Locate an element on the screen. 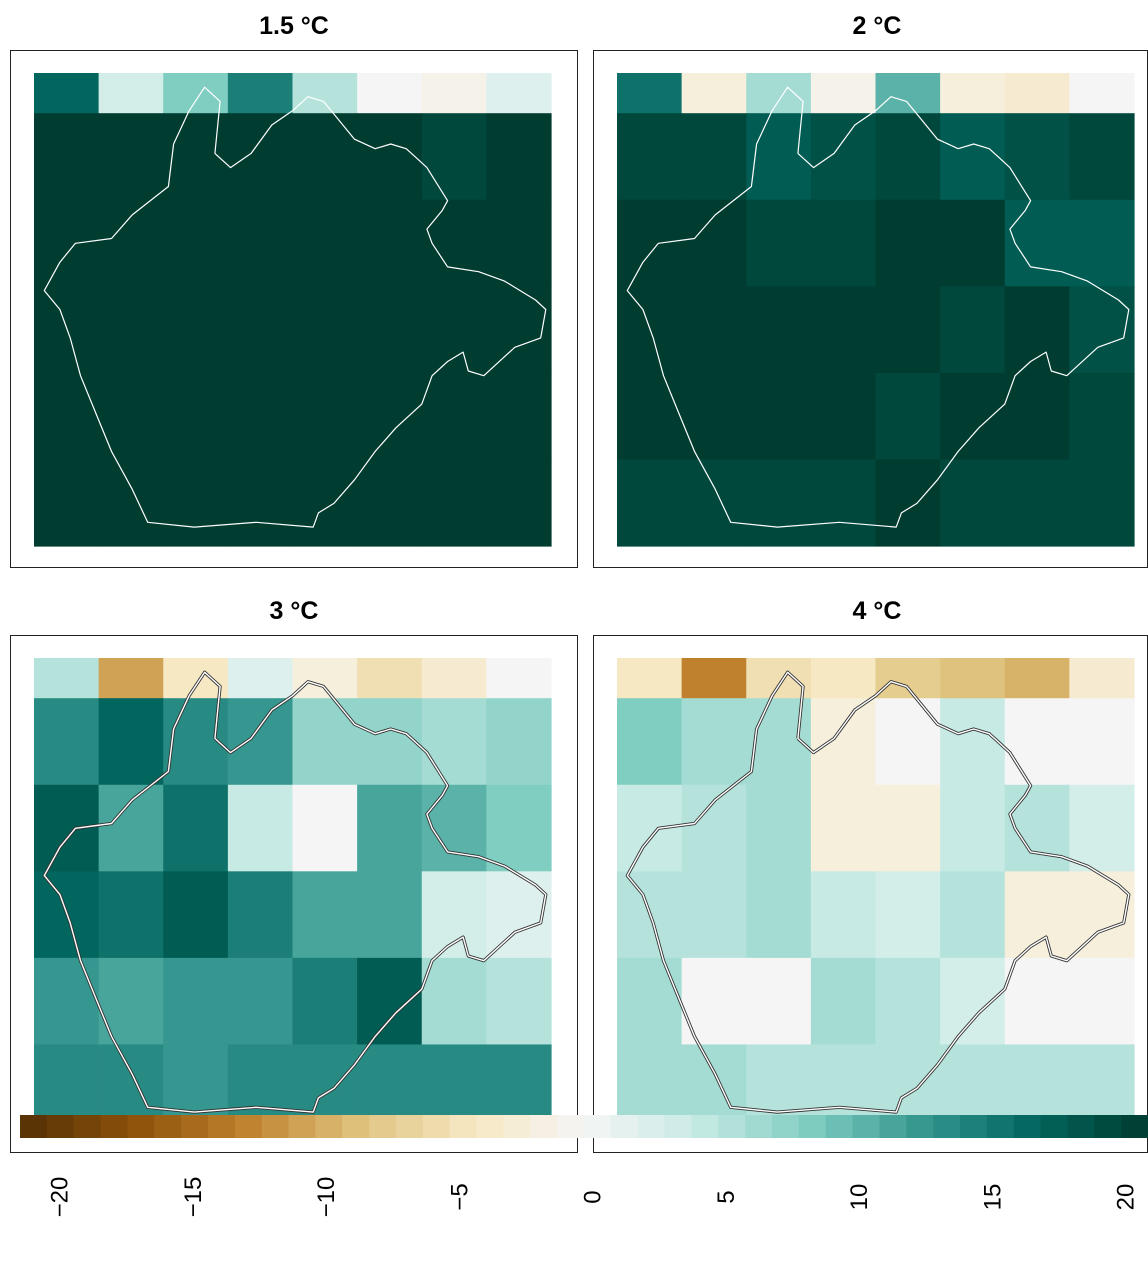  panel-title-1: 1.5 °C is located at coordinates (294, 26).